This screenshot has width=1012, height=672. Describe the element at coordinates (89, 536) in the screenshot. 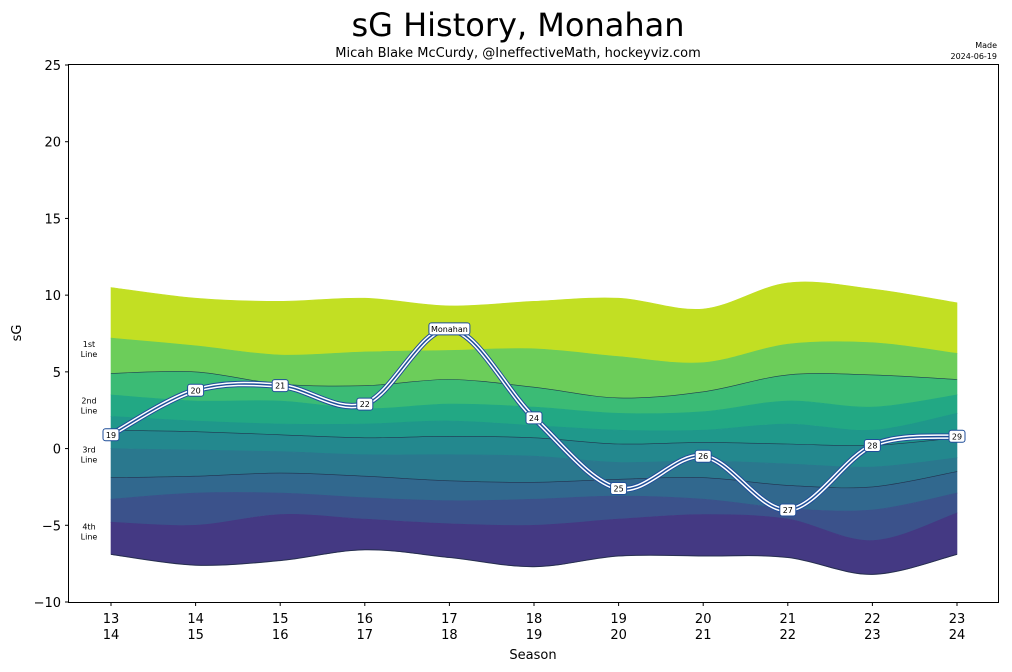

I see `band-label-line-4: Line` at that location.